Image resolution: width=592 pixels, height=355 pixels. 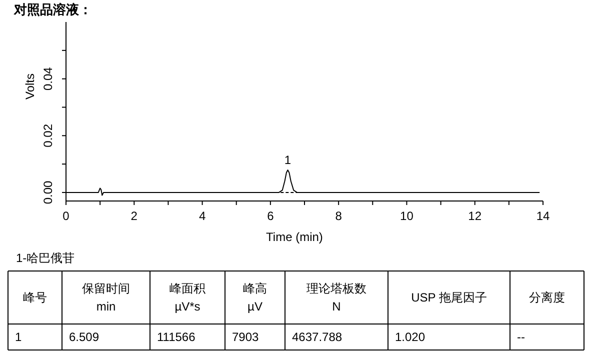 What do you see at coordinates (410, 337) in the screenshot?
I see `text: 1.020` at bounding box center [410, 337].